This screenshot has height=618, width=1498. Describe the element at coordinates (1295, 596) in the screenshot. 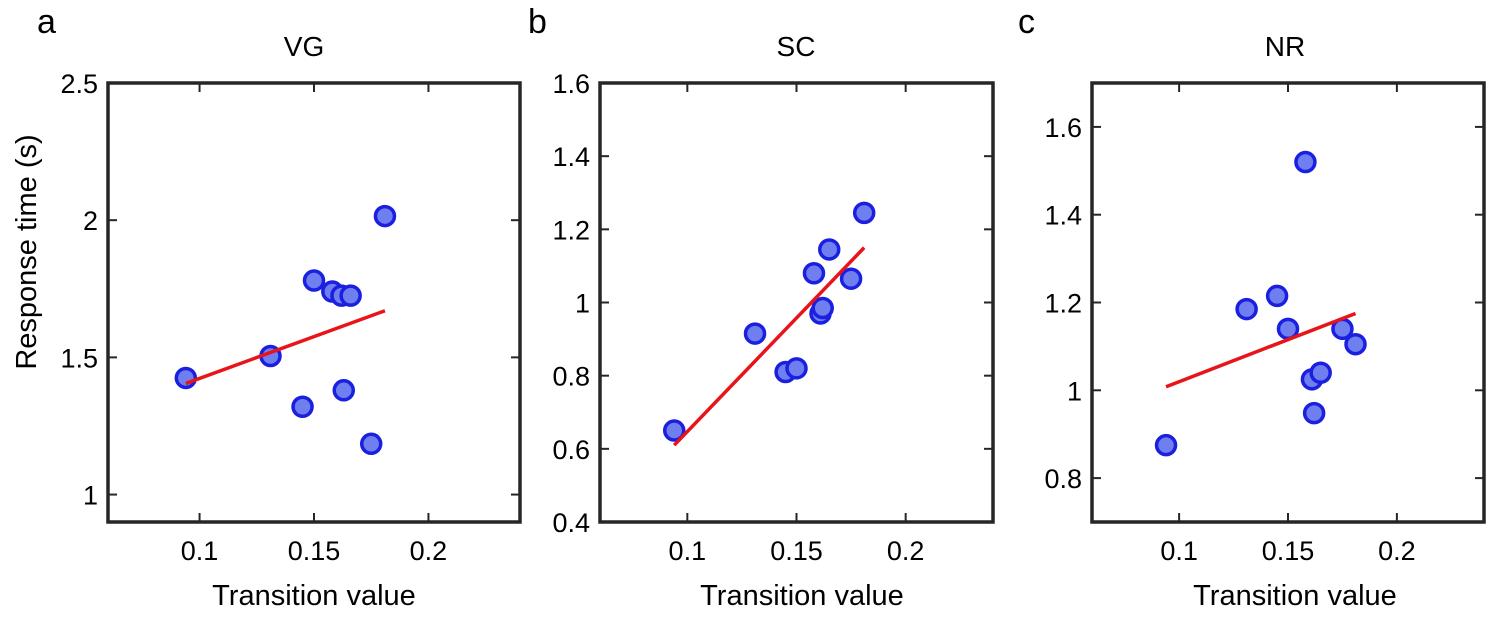

I see `x-axis-label-c: Transition value` at that location.